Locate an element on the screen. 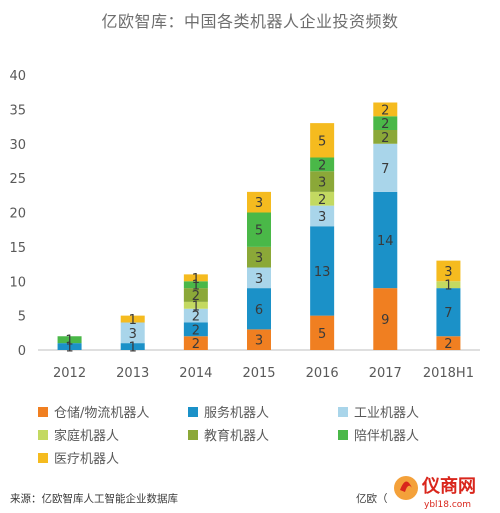 The width and height of the screenshot is (500, 513). data-label: 14 is located at coordinates (385, 241).